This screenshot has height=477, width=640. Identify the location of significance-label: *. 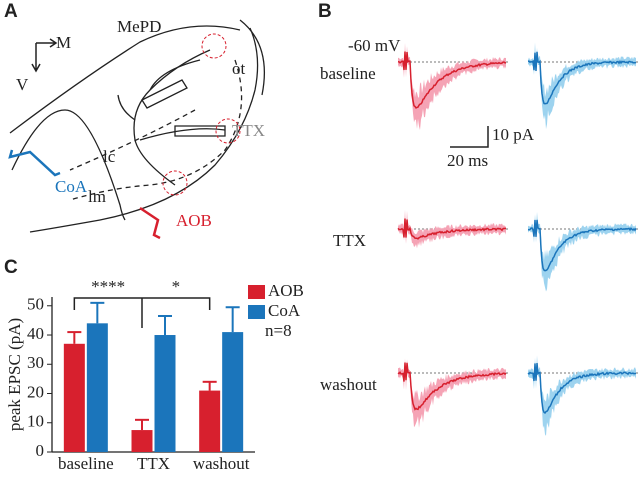
(176, 286).